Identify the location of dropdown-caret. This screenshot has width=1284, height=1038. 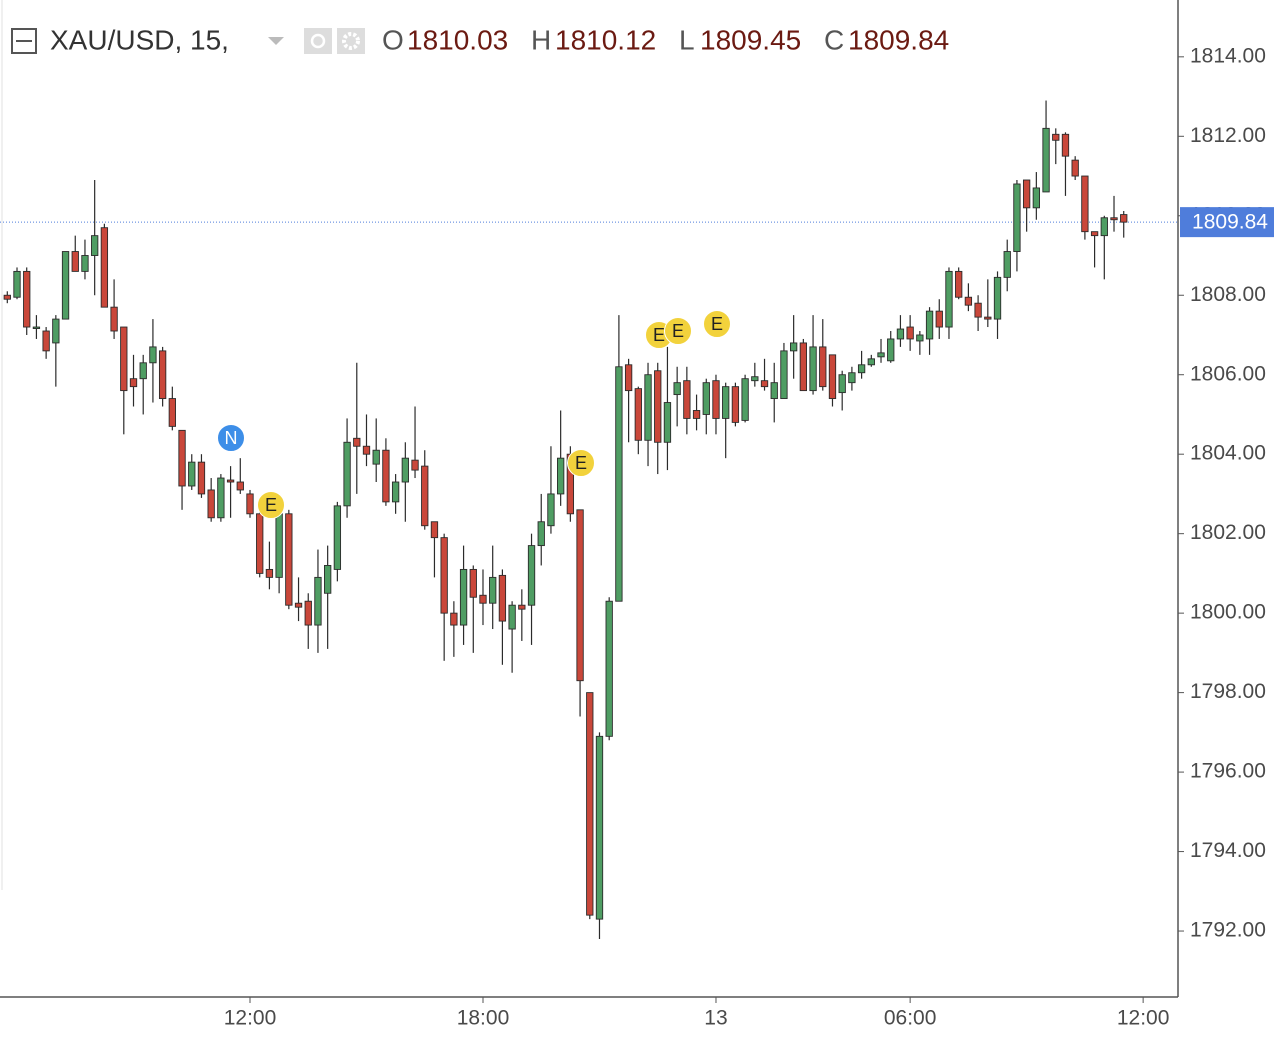
(276, 41).